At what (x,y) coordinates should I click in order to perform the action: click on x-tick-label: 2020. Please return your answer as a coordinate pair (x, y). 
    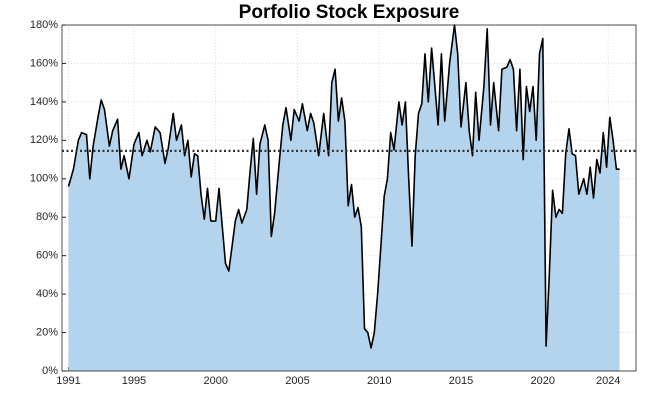
    Looking at the image, I should click on (543, 381).